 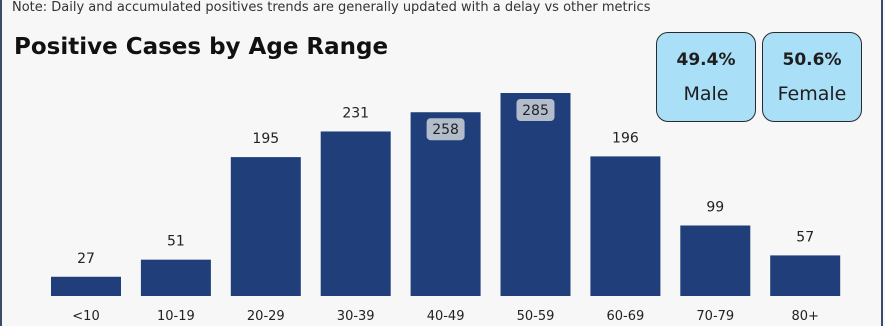 What do you see at coordinates (86, 259) in the screenshot?
I see `data-label-<10: 27` at bounding box center [86, 259].